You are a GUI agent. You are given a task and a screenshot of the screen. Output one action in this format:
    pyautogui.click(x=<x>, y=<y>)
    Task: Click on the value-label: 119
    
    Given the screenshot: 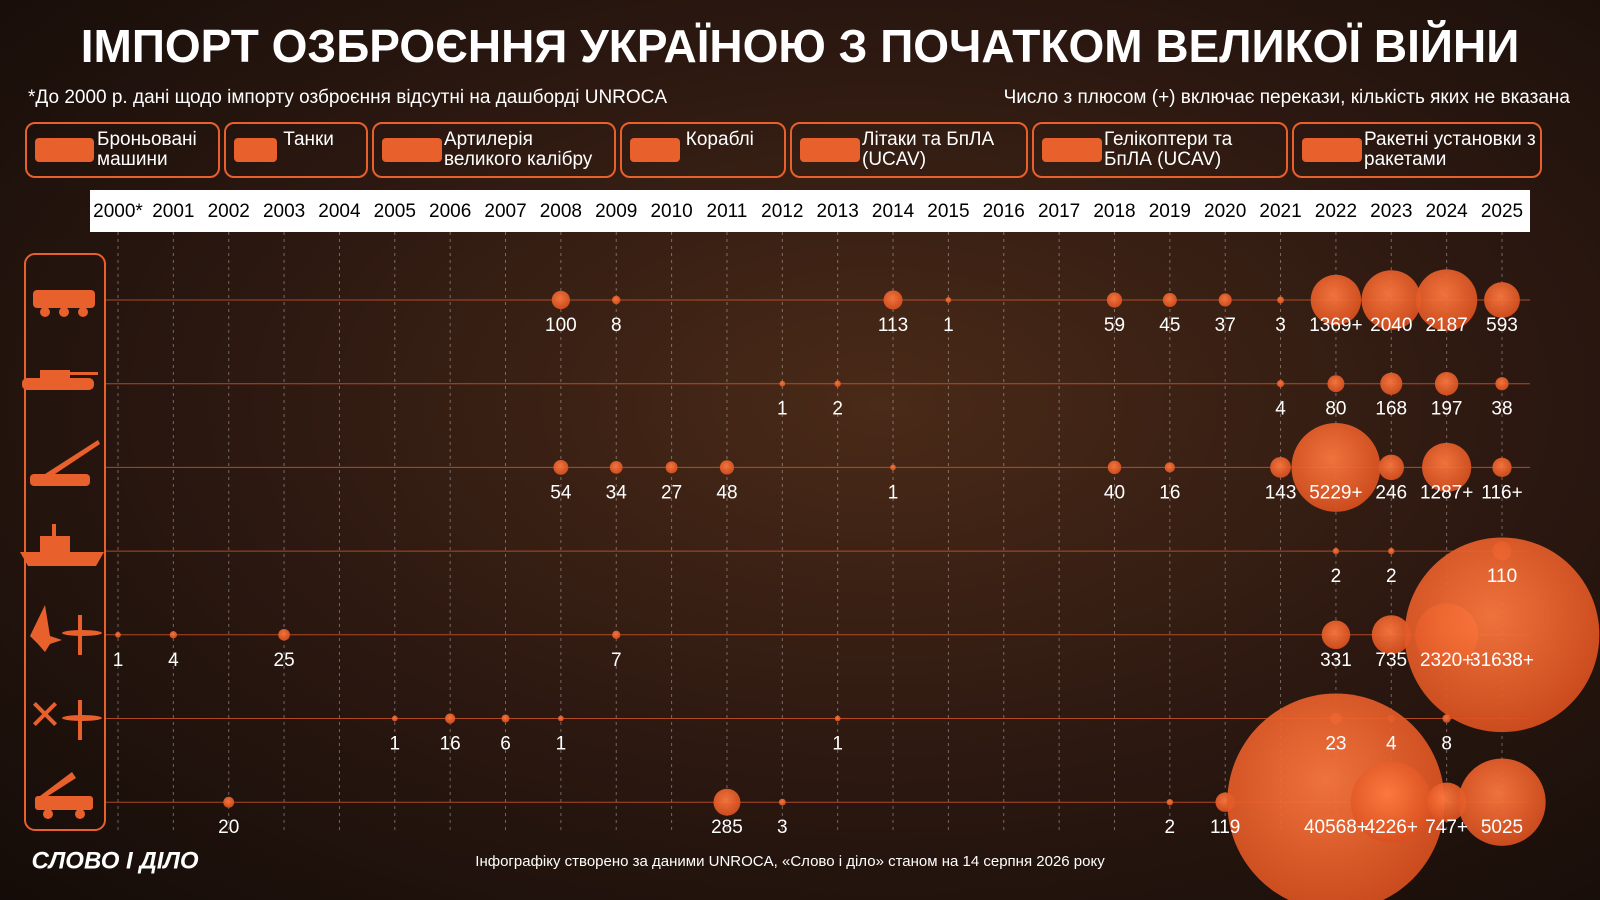 What is the action you would take?
    pyautogui.click(x=1225, y=827)
    